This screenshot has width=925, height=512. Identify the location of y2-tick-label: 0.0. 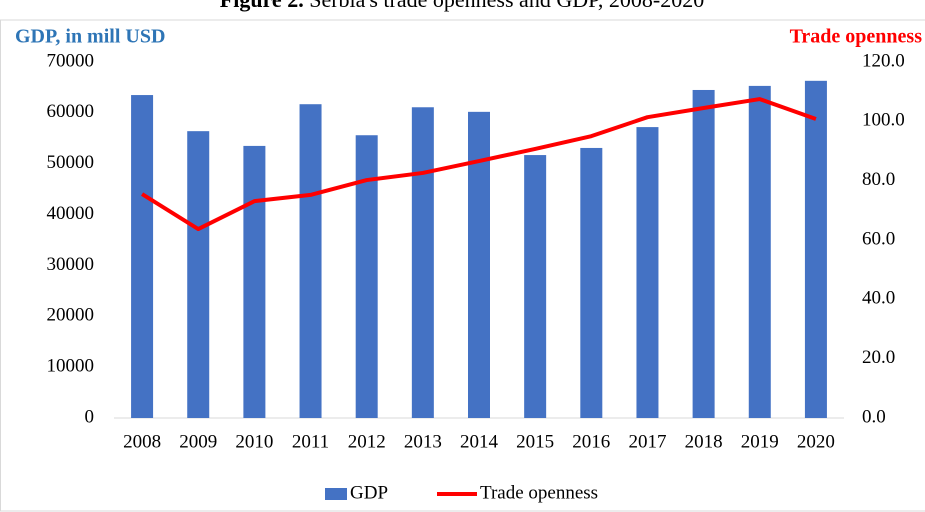
(874, 416).